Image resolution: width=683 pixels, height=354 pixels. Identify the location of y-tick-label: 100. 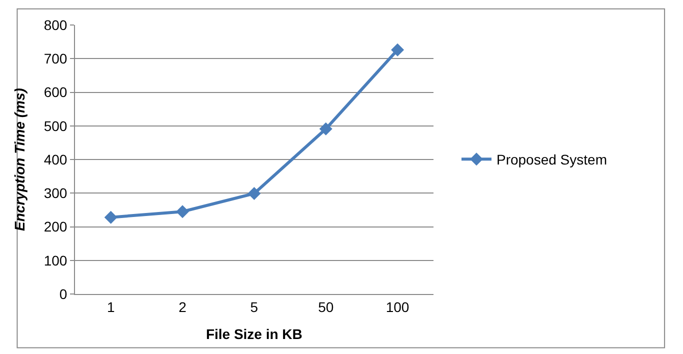
(56, 260).